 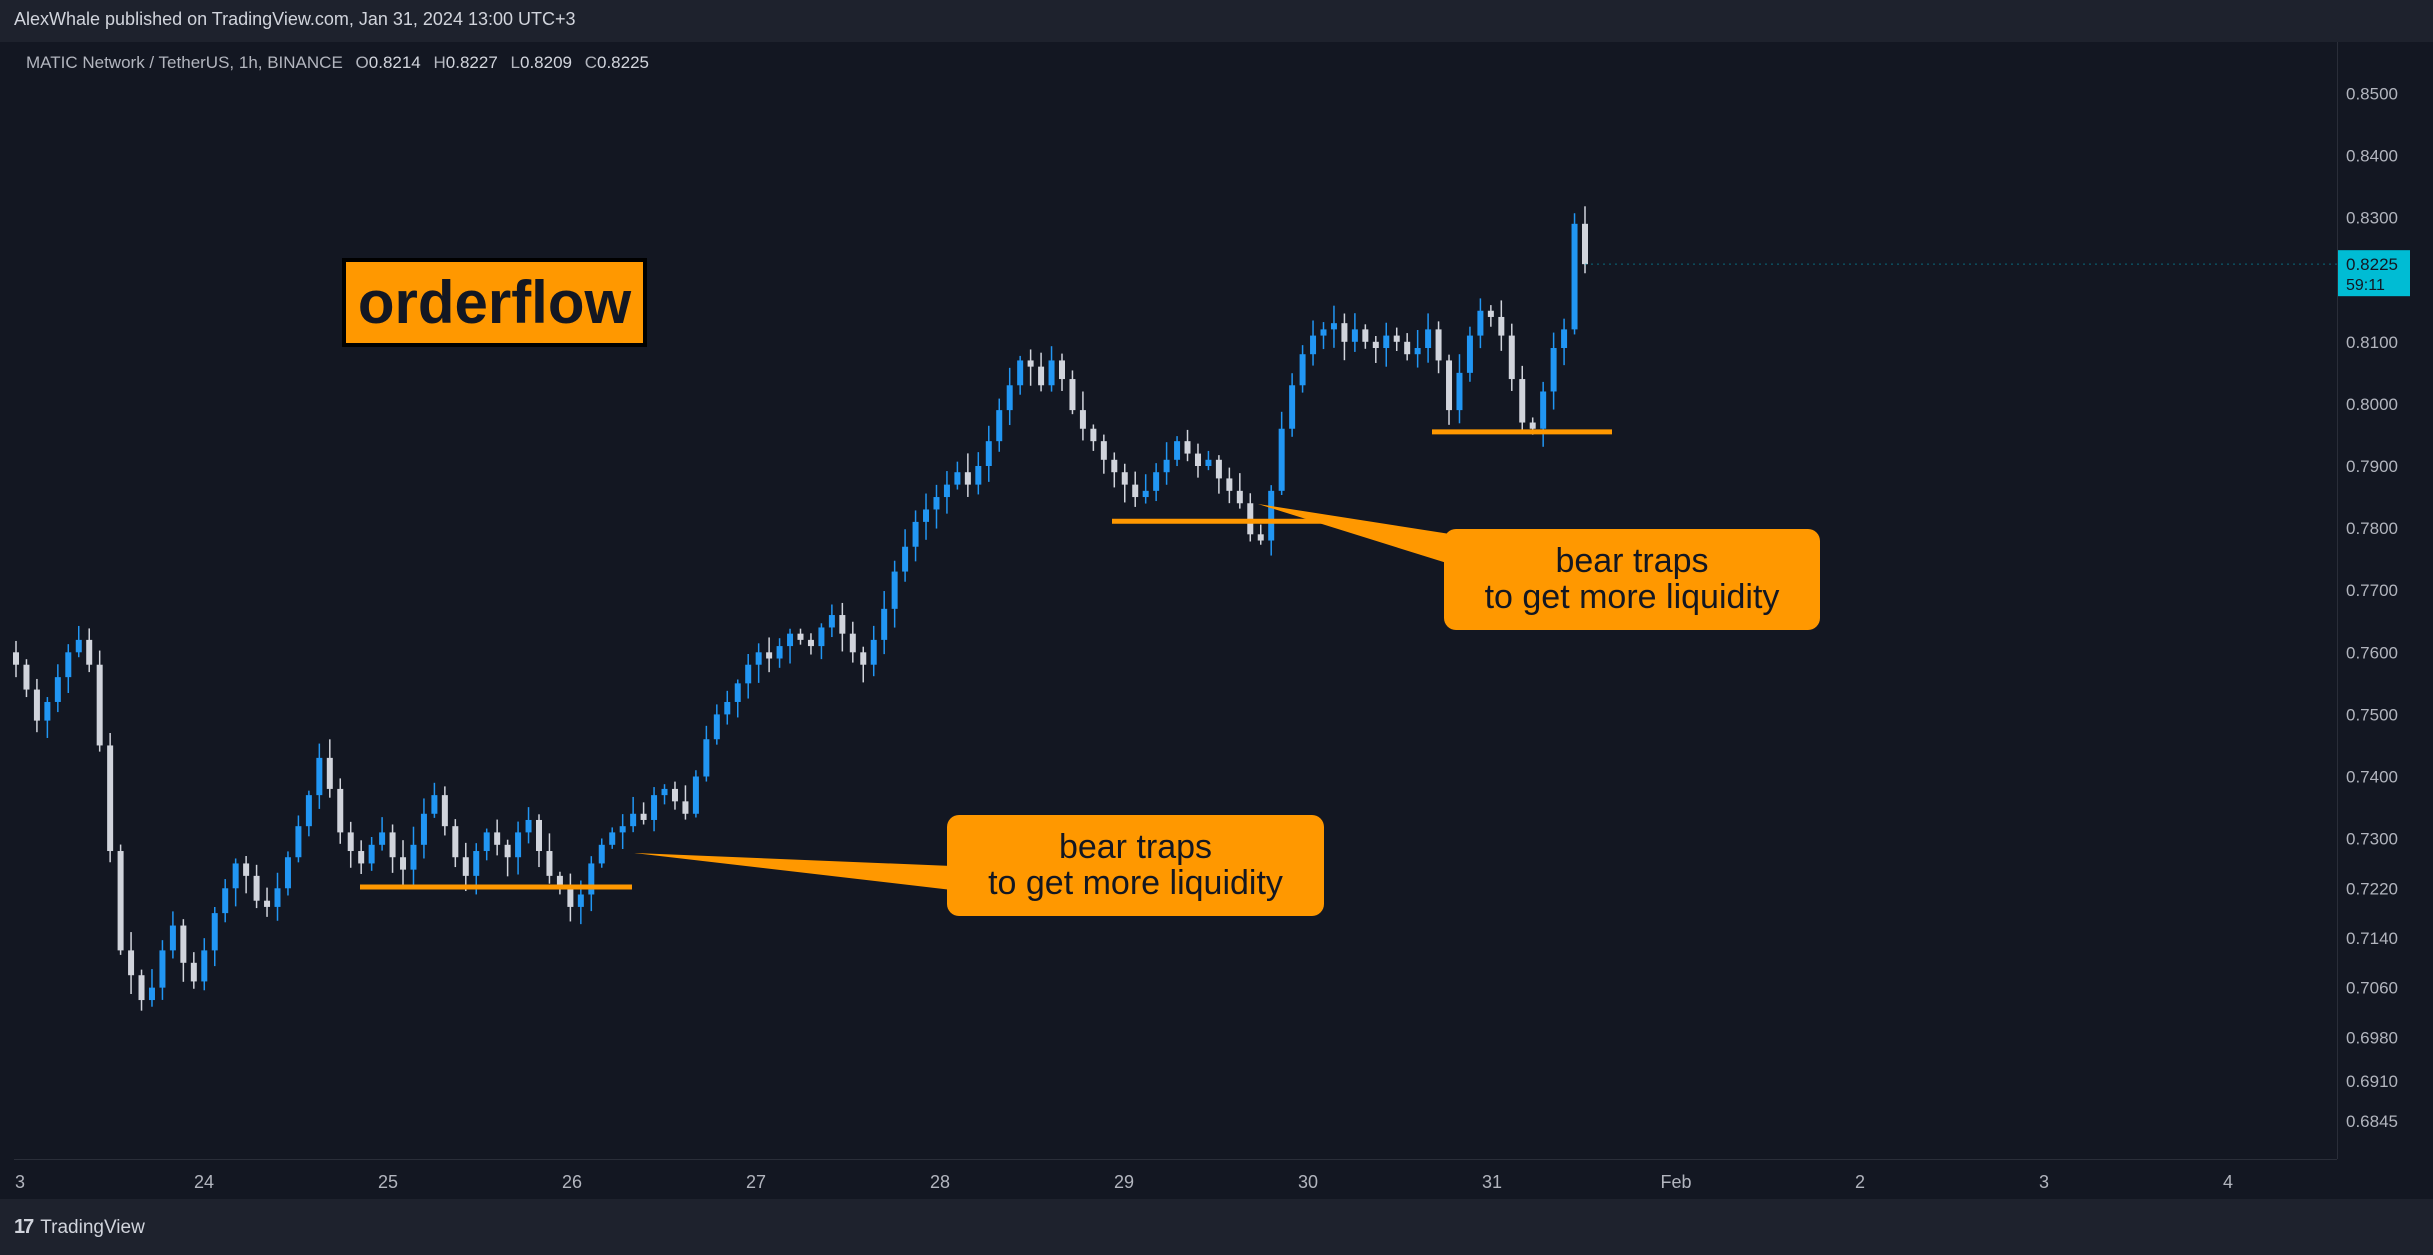 I want to click on time-tick-label: 25, so click(x=388, y=1182).